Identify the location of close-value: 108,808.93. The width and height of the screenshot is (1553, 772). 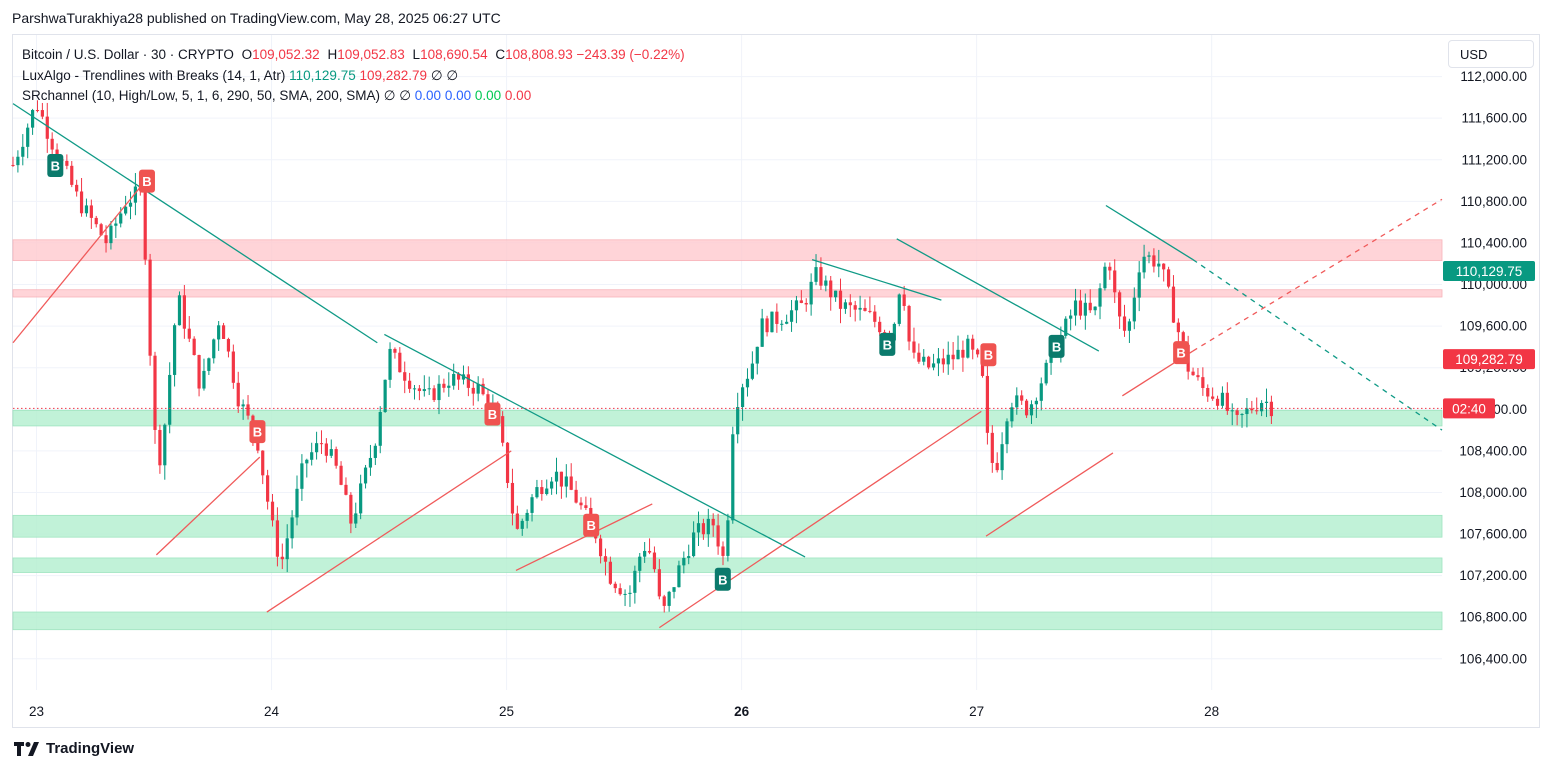
(539, 54).